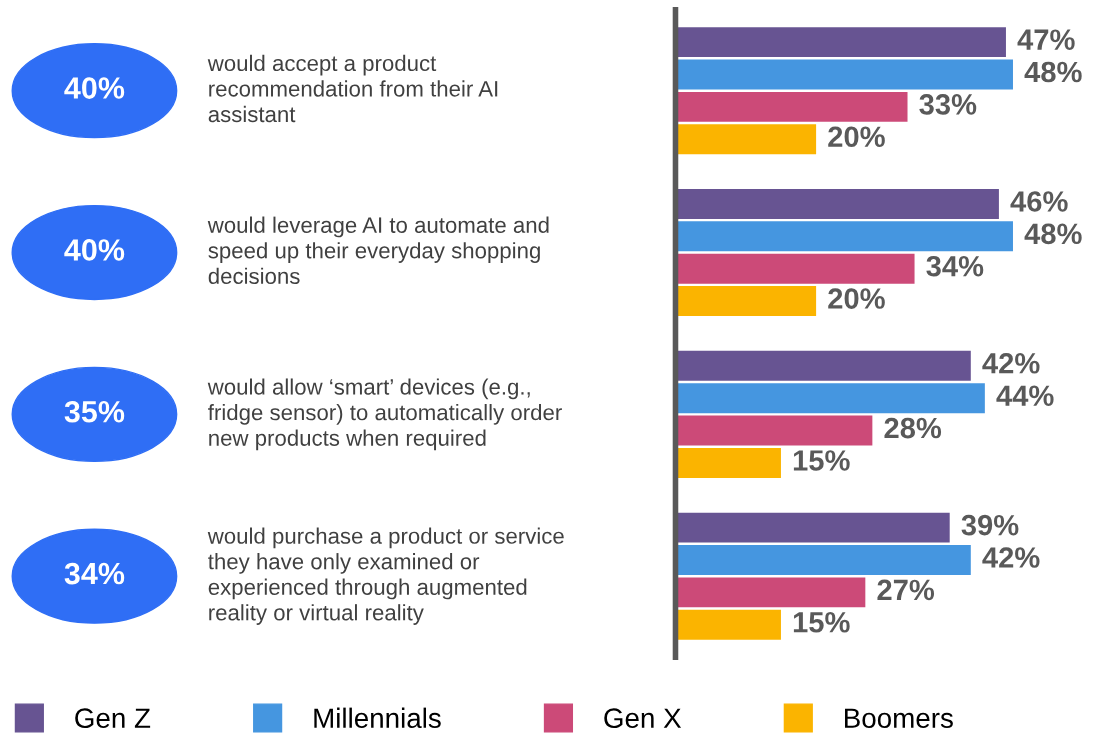 This screenshot has width=1111, height=751. What do you see at coordinates (899, 718) in the screenshot?
I see `legend-label: Boomers` at bounding box center [899, 718].